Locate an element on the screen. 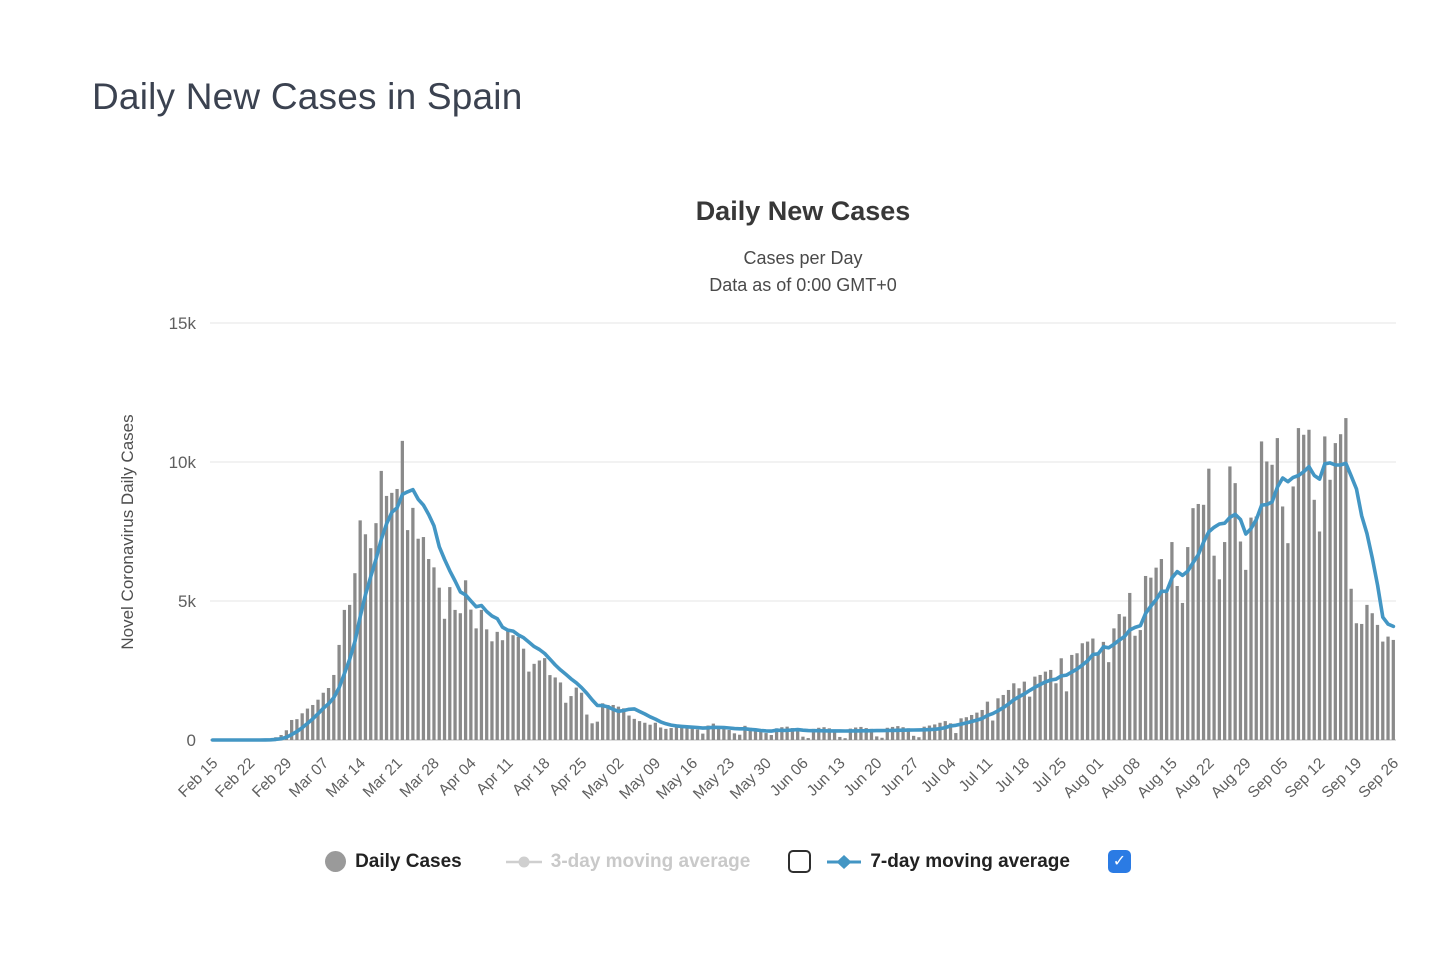  x-tick-label: Mar 14 is located at coordinates (346, 778).